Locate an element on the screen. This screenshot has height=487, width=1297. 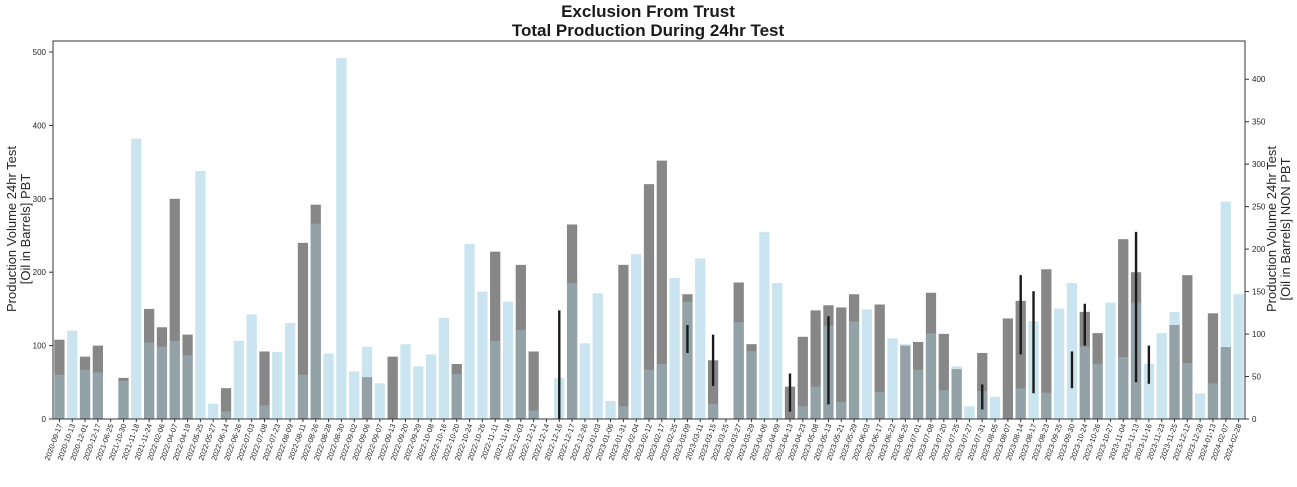
y-axis-left-label-line2: [Oil in Barrels] PBT is located at coordinates (25, 229).